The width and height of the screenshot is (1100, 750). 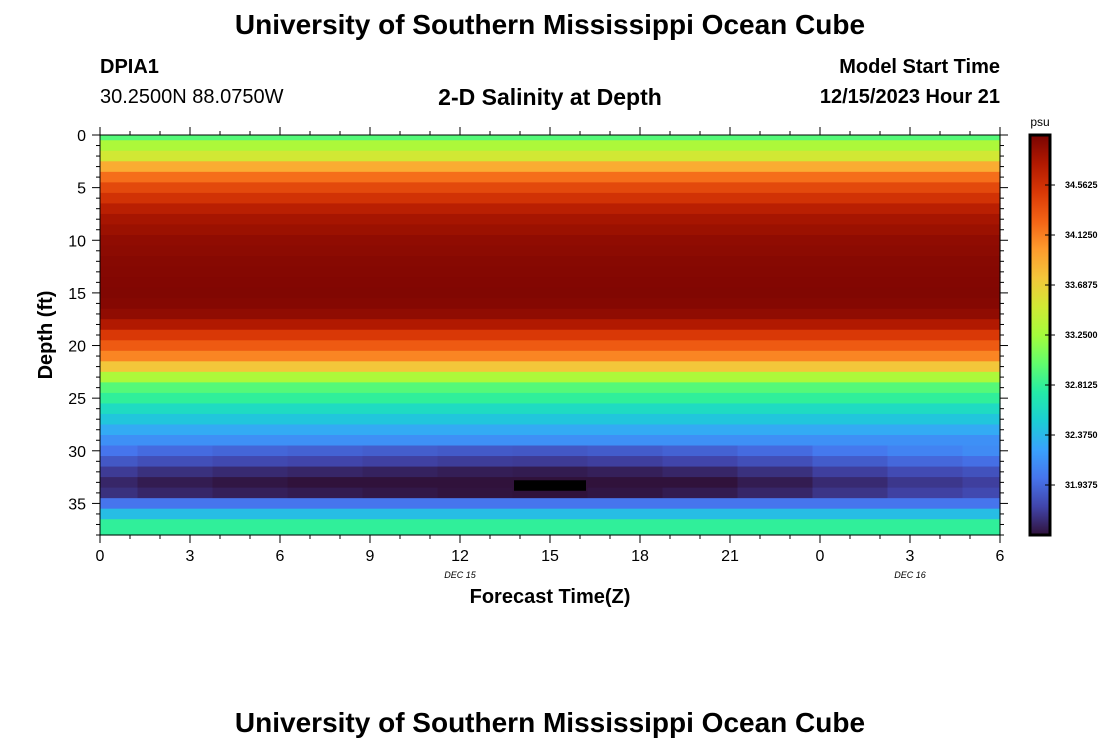 I want to click on date-label: DEC 16, so click(x=910, y=575).